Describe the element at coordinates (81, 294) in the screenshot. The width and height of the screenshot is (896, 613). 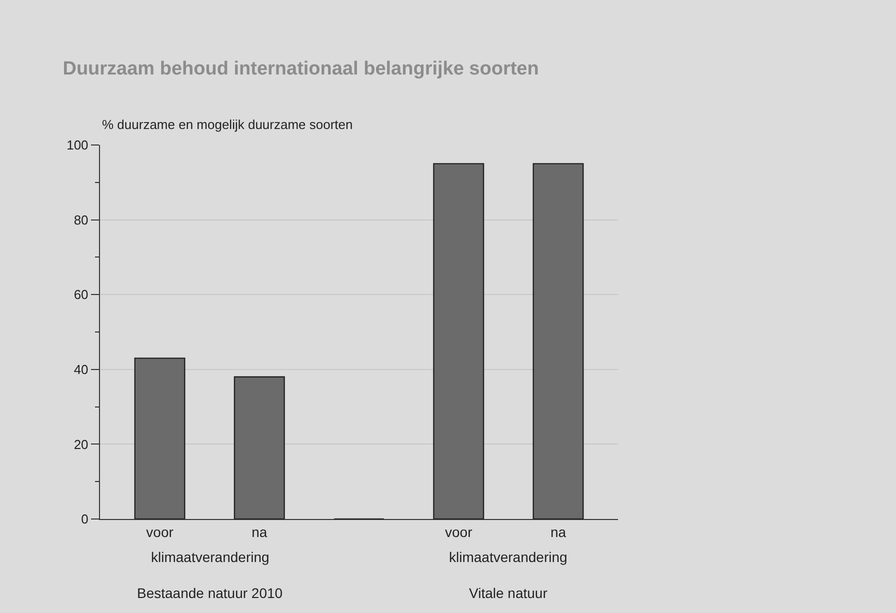
I see `y-tick-label: 60` at that location.